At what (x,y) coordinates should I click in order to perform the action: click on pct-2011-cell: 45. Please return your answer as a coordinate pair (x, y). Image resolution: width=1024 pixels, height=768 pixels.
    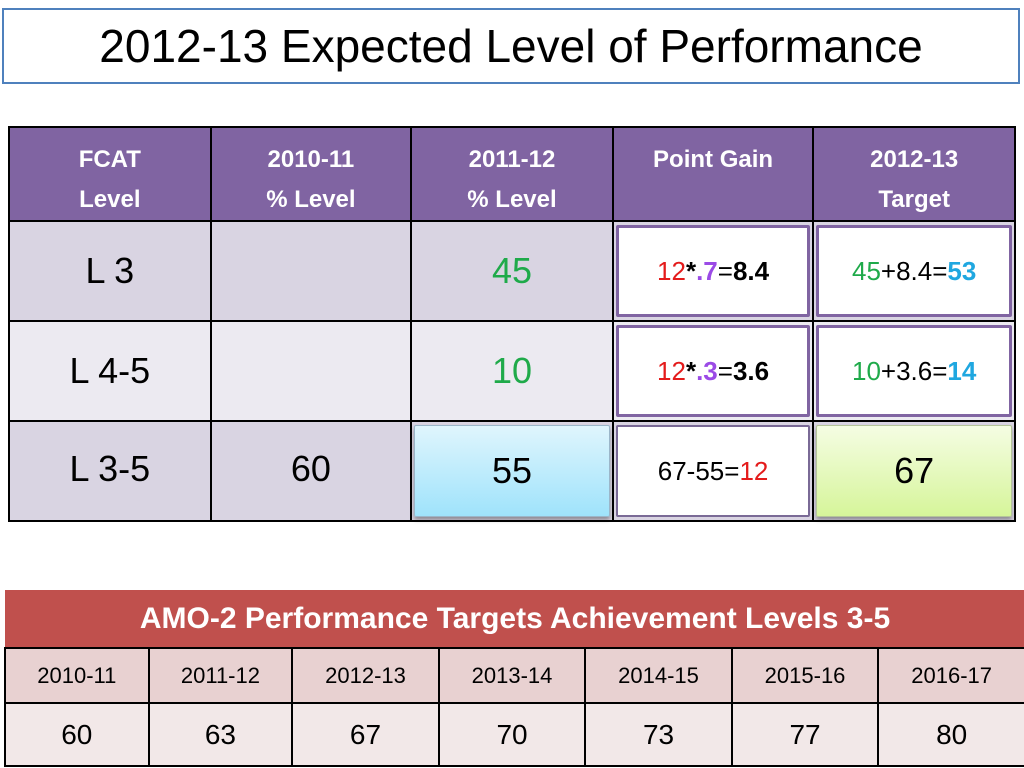
    Looking at the image, I should click on (512, 271).